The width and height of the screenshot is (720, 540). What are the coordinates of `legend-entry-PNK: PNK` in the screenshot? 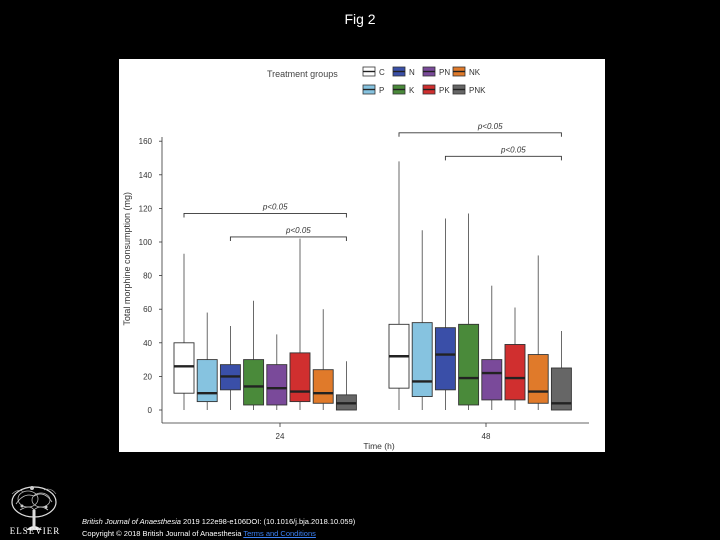 It's located at (469, 89).